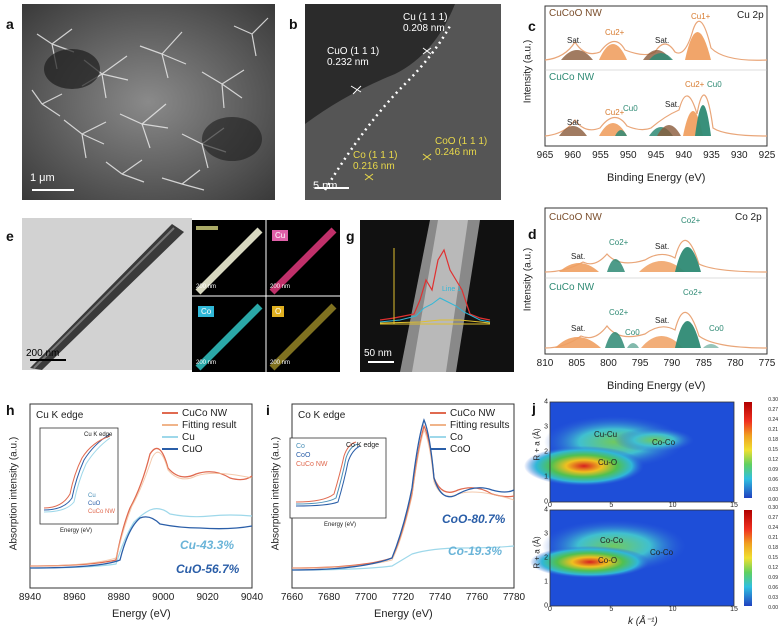 This screenshot has width=779, height=632. Describe the element at coordinates (348, 62) in the screenshot. I see `ann-cuo-d: 0.232 nm` at that location.